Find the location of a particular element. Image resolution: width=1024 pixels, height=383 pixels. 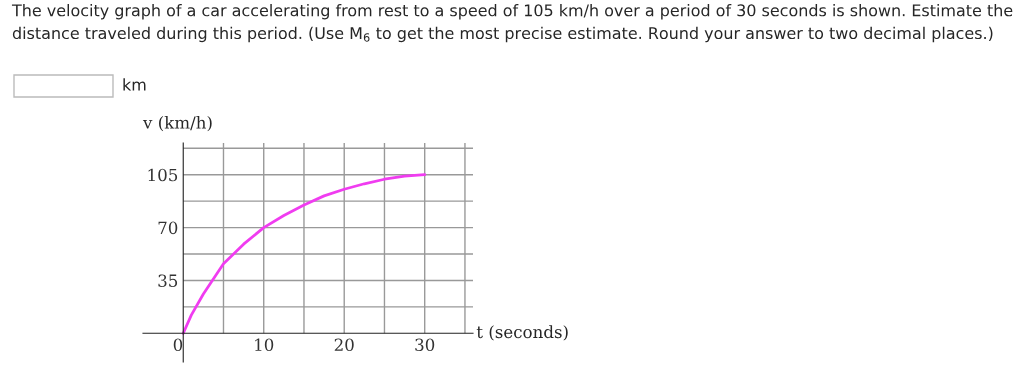

y-tick-label: 105 is located at coordinates (163, 175).